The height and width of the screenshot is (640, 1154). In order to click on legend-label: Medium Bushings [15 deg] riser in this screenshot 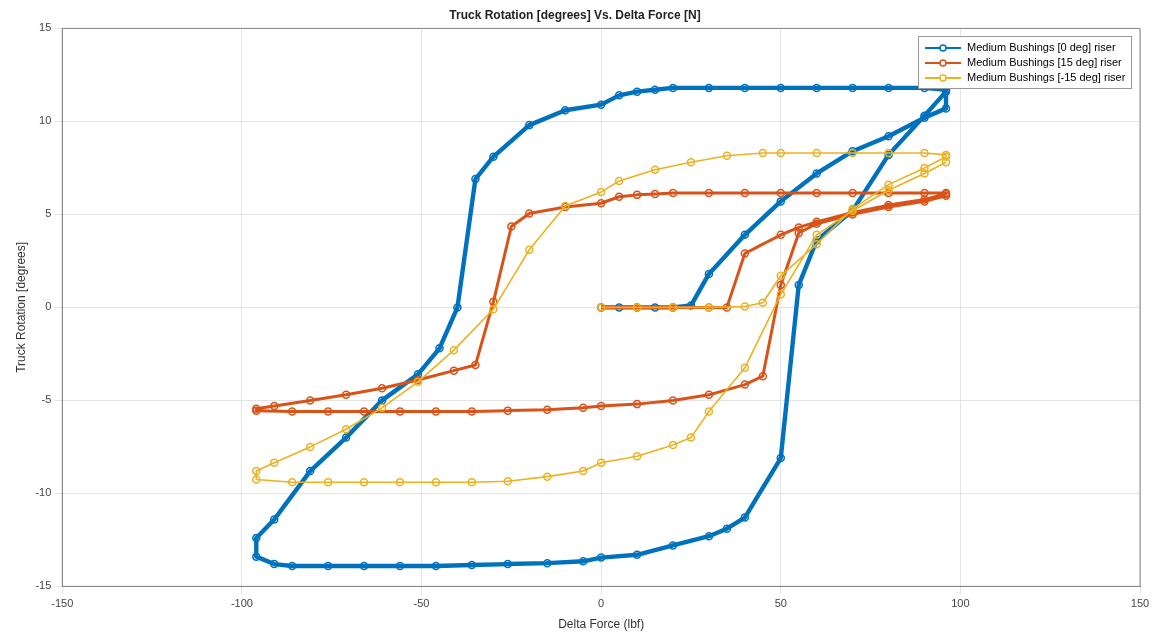, I will do `click(1044, 63)`.